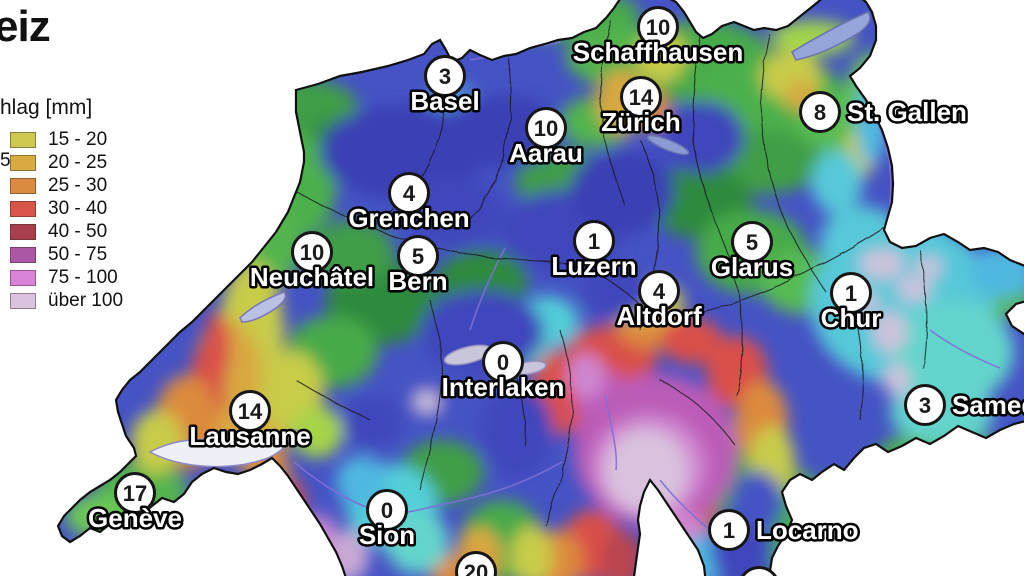 The image size is (1024, 576). I want to click on lake-zurich, so click(668, 145).